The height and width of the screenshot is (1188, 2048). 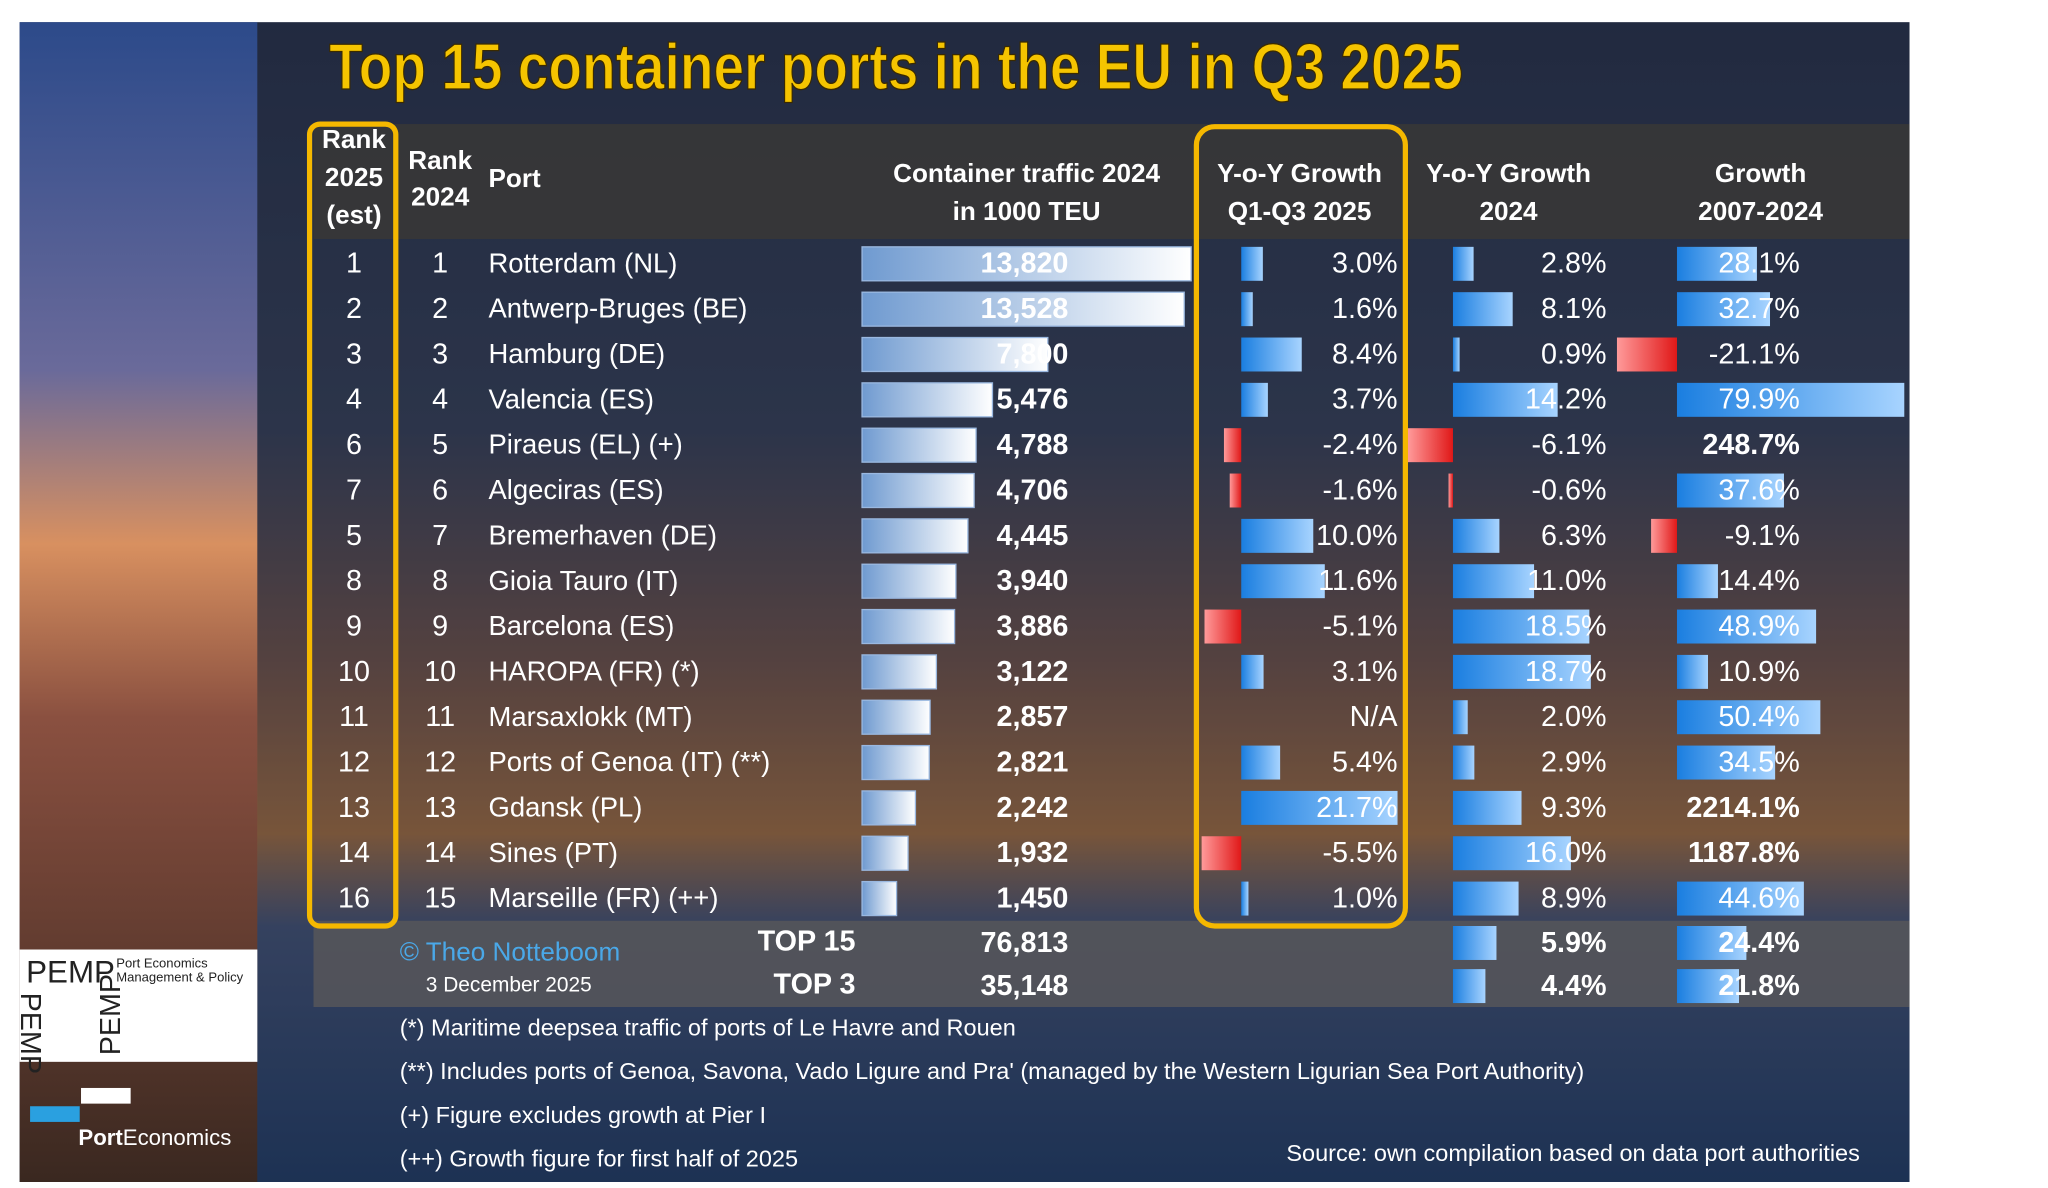 What do you see at coordinates (1364, 264) in the screenshot?
I see `cell-value: 3.0%` at bounding box center [1364, 264].